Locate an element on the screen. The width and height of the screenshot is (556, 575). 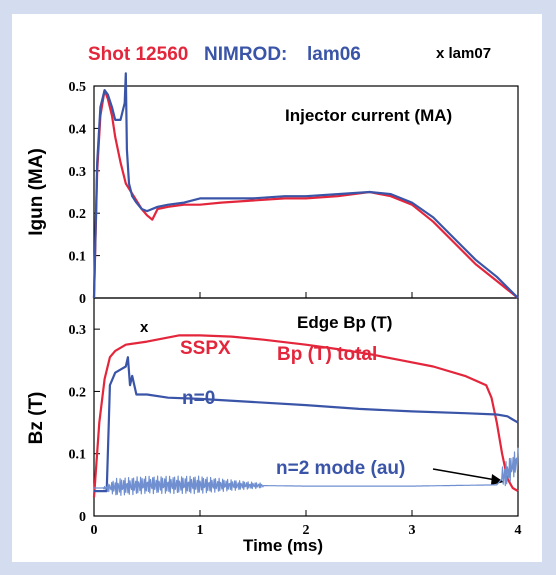
x-tick-label: 3 is located at coordinates (412, 530).